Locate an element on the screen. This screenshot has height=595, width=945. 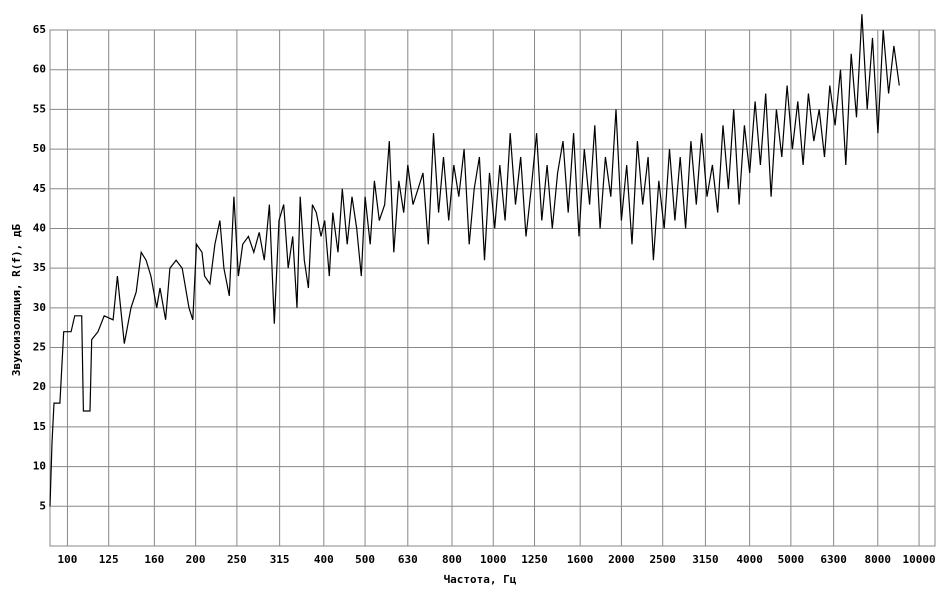
x-tick-label: 8000 is located at coordinates (878, 559).